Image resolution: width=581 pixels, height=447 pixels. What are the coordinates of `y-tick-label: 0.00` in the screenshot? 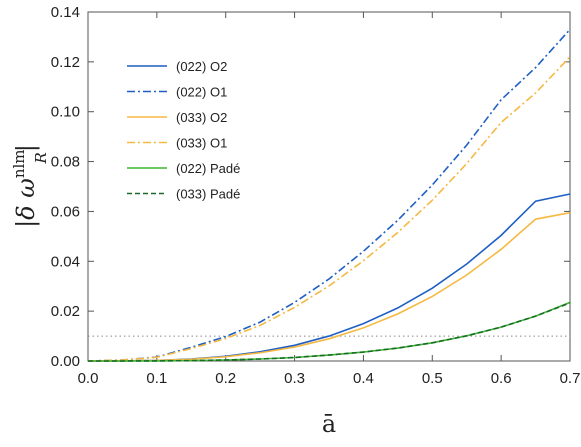 It's located at (65, 361).